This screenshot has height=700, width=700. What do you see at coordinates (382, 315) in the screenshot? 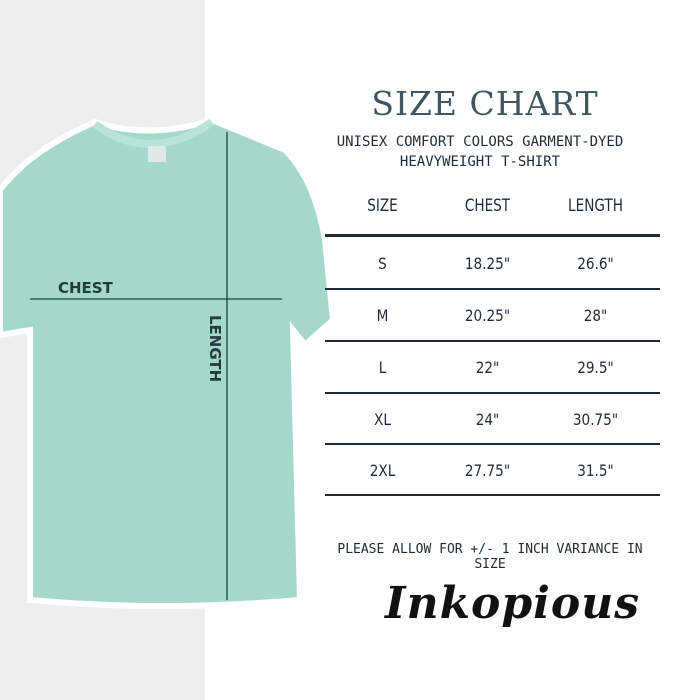
I see `size-cell: M` at bounding box center [382, 315].